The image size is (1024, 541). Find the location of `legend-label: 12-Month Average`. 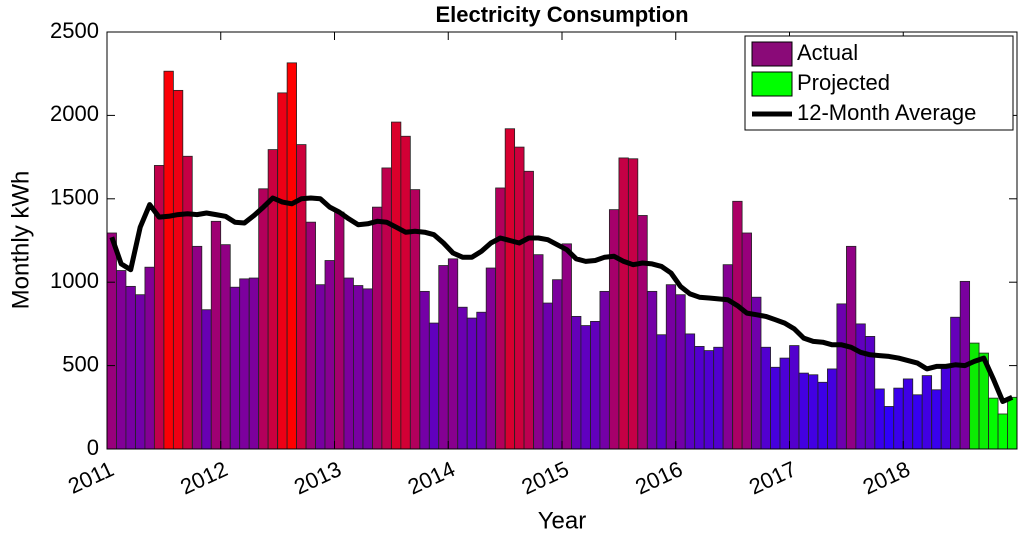

legend-label: 12-Month Average is located at coordinates (886, 112).